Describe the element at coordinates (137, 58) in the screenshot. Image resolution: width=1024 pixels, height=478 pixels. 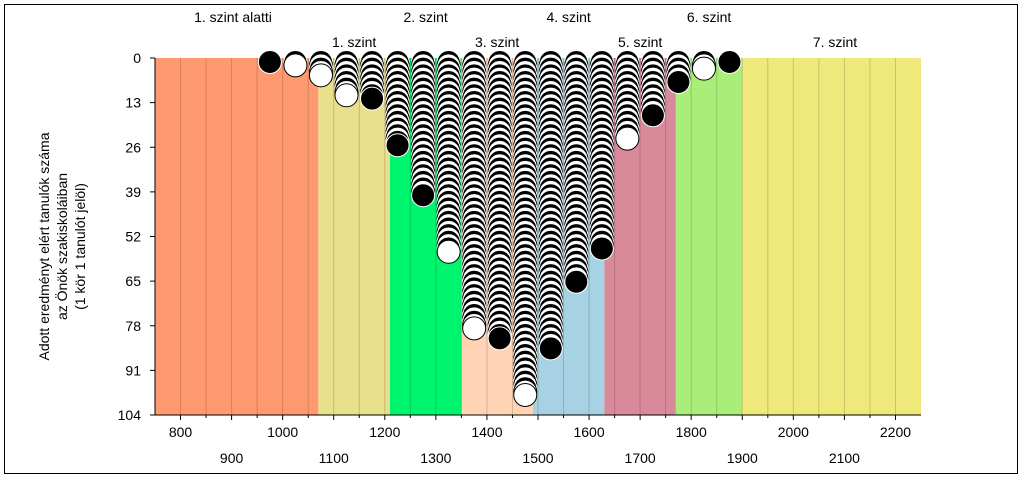
I see `y-tick-label: 0` at that location.